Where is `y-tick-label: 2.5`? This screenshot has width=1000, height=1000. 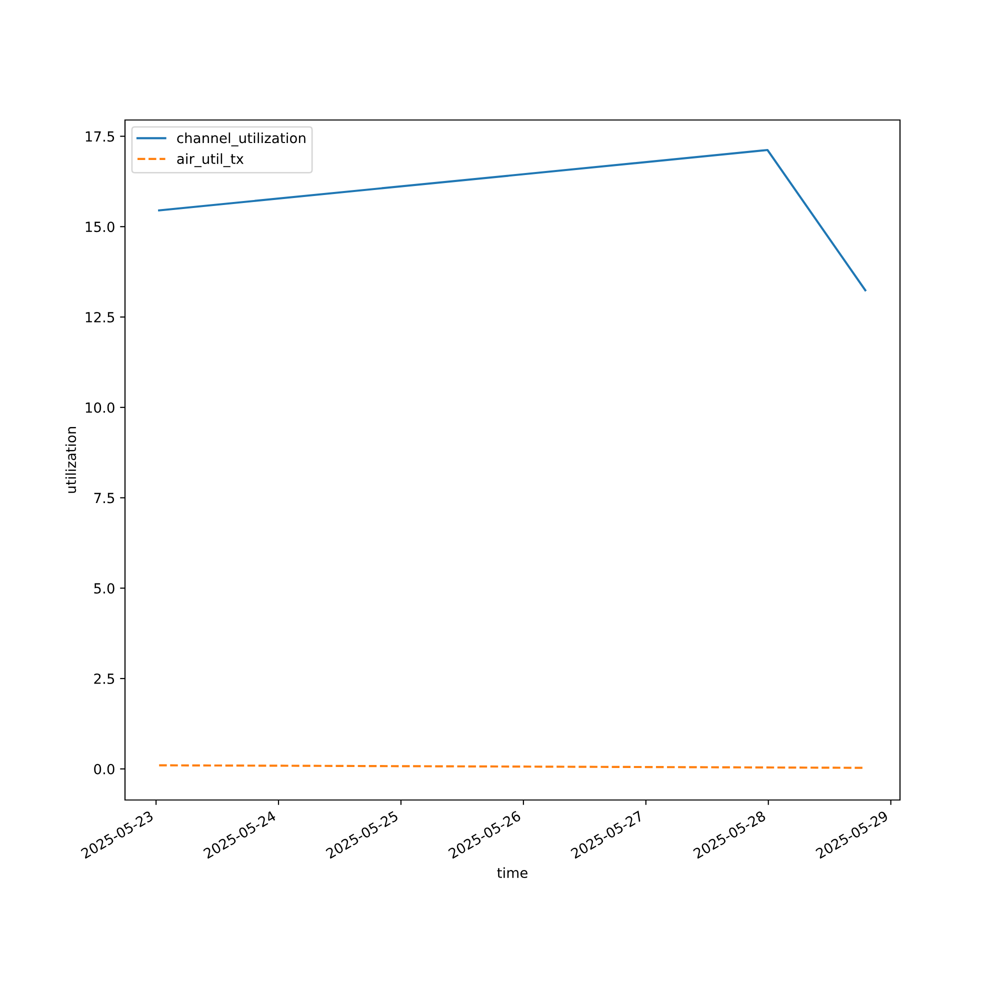
y-tick-label: 2.5 is located at coordinates (104, 679).